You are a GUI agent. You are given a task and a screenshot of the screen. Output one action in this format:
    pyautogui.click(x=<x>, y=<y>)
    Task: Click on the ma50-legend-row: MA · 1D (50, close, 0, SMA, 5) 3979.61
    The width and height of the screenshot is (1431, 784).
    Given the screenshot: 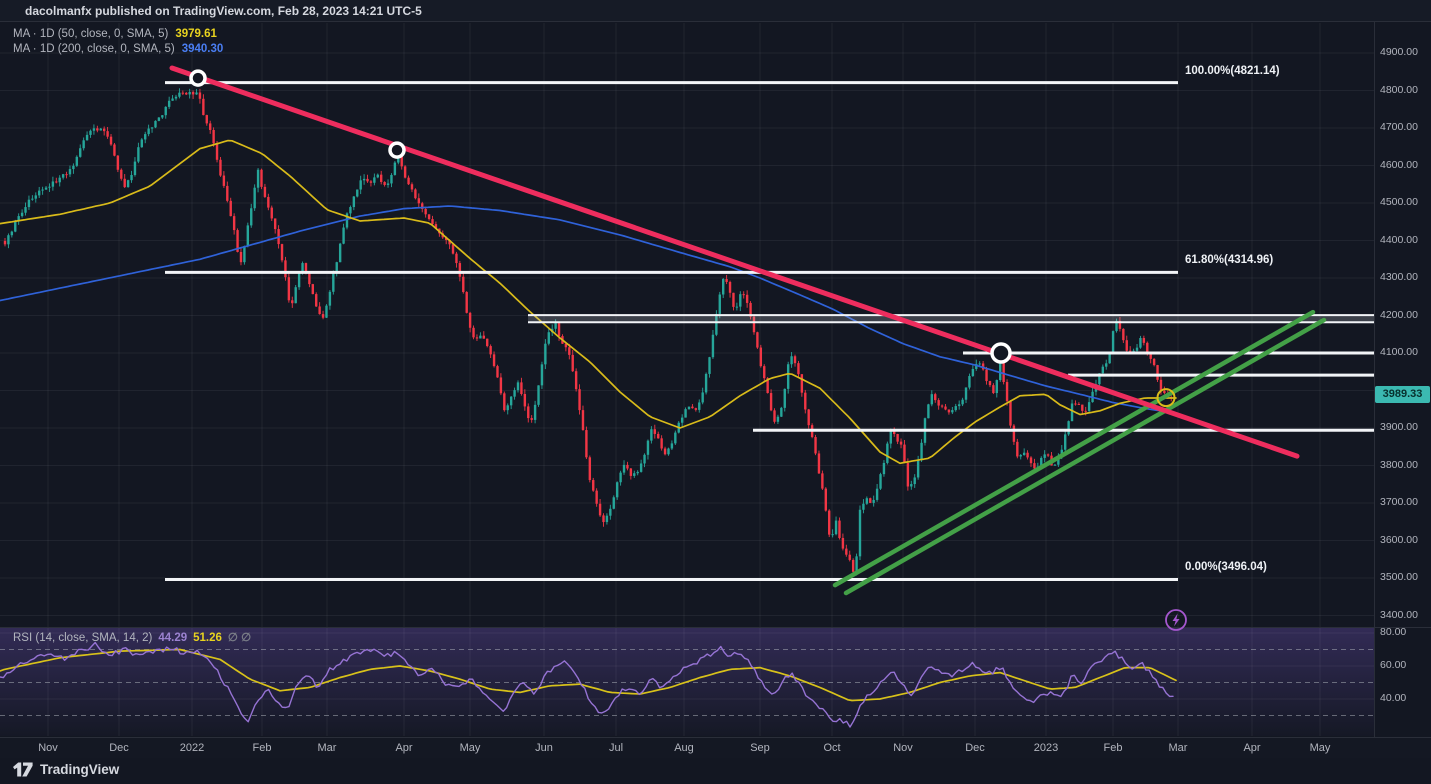 What is the action you would take?
    pyautogui.click(x=118, y=34)
    